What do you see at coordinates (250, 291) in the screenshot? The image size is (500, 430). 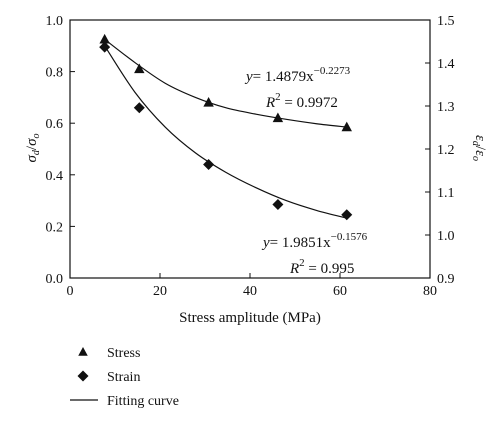 I see `x-tick-label: 40` at bounding box center [250, 291].